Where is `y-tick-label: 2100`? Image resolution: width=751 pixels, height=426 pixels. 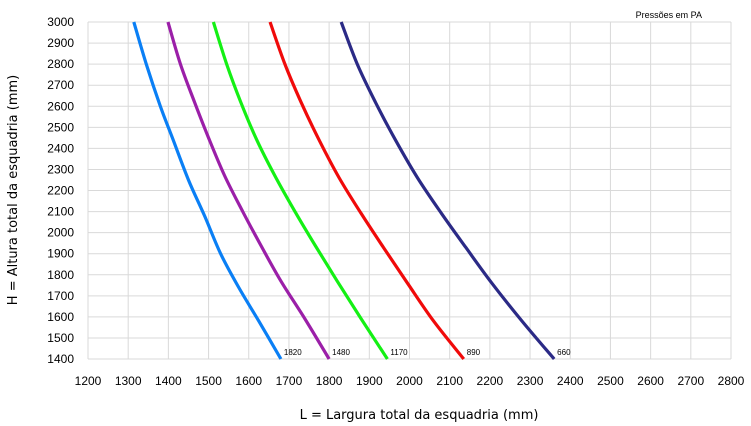
y-tick-label: 2100 is located at coordinates (60, 212).